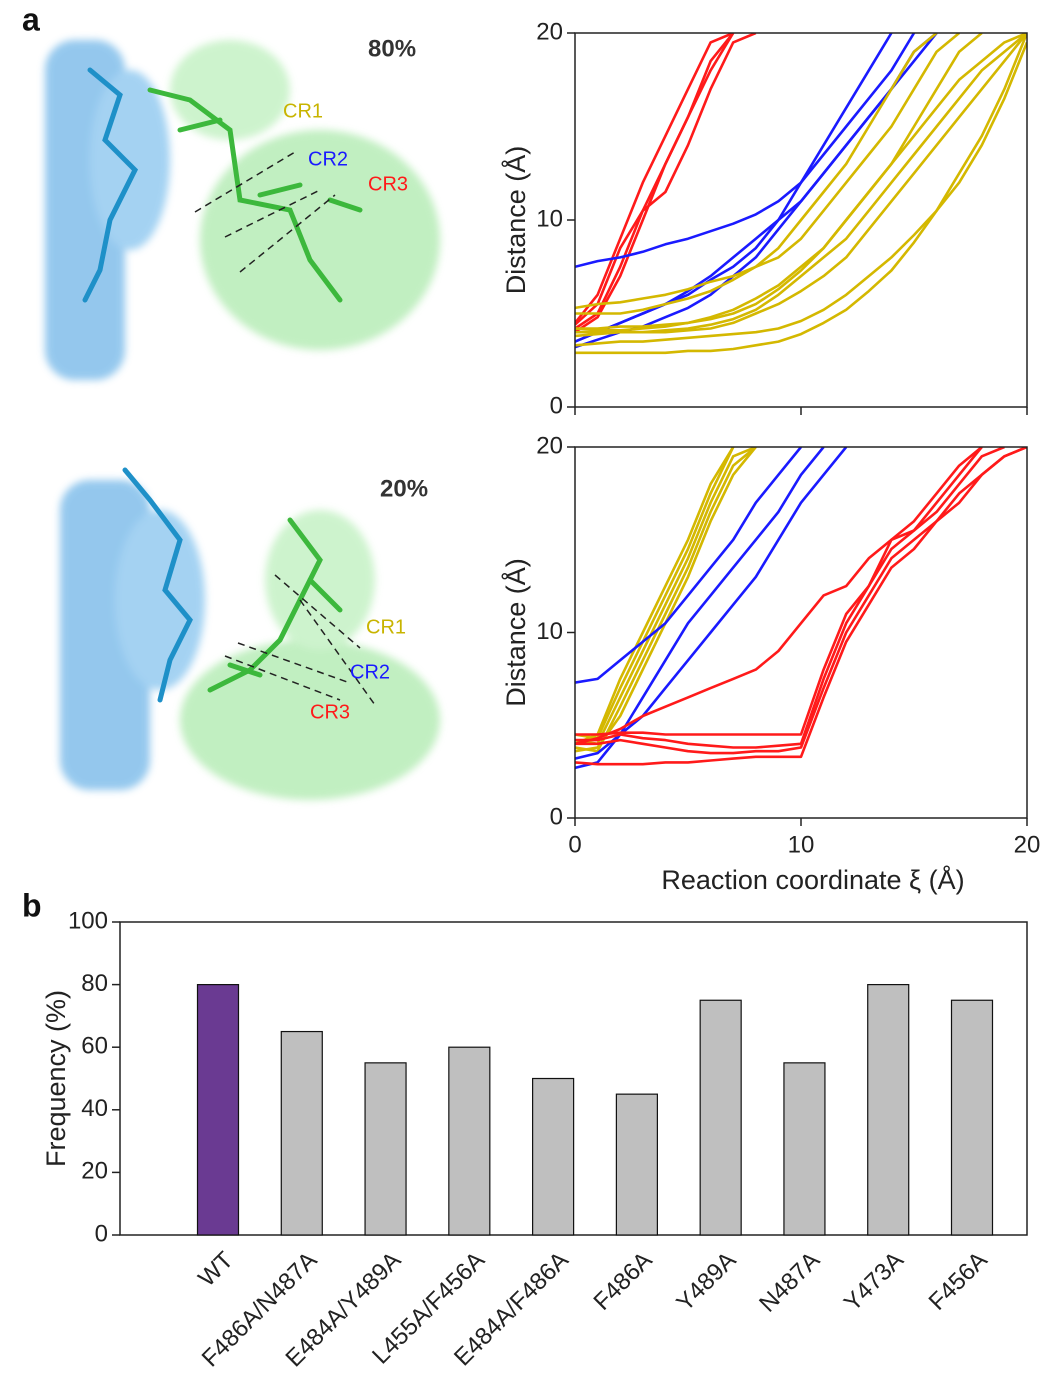  What do you see at coordinates (623, 1281) in the screenshot?
I see `x-tick-label: F486A` at bounding box center [623, 1281].